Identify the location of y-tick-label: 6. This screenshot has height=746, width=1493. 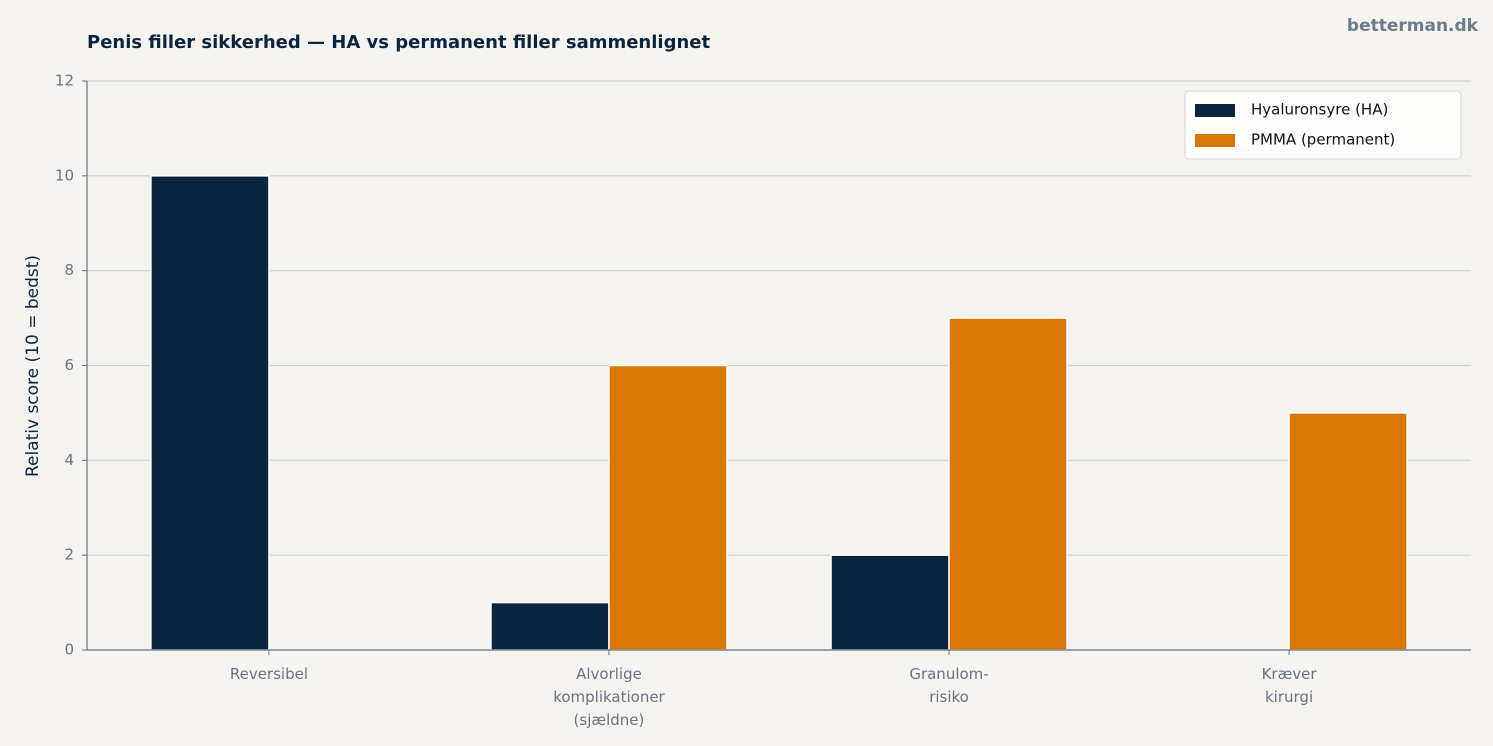
(69, 365).